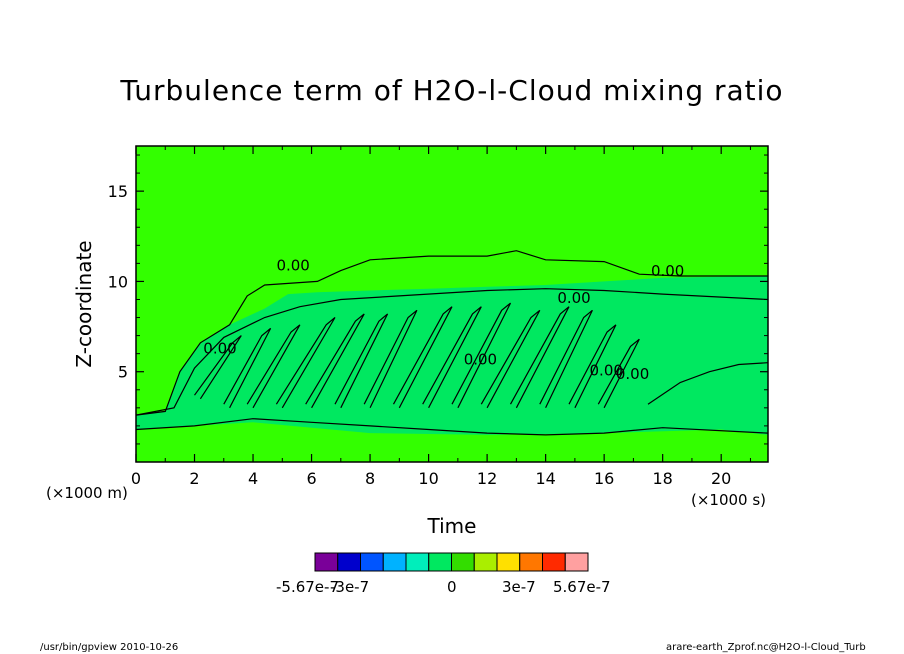  What do you see at coordinates (452, 427) in the screenshot?
I see `contour-line-lower` at bounding box center [452, 427].